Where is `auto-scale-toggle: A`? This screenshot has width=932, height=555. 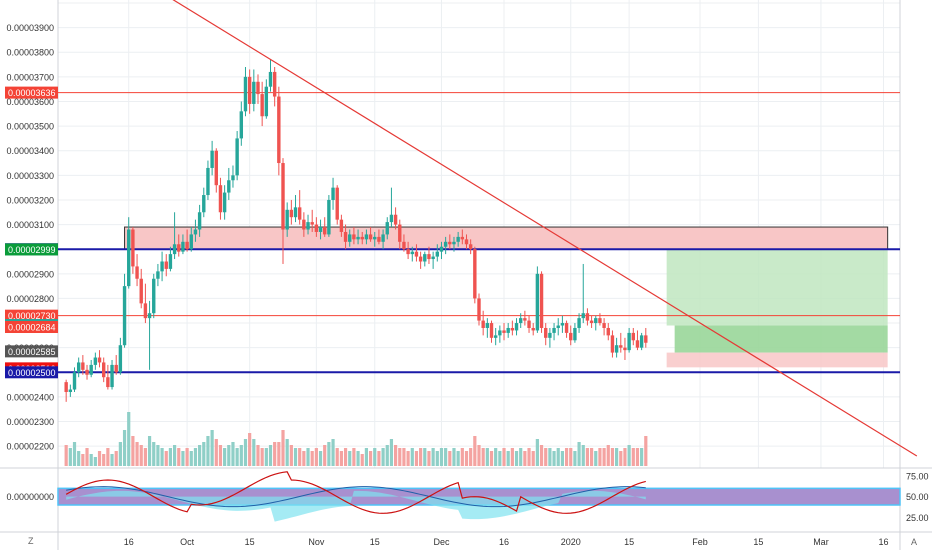
auto-scale-toggle: A is located at coordinates (914, 542).